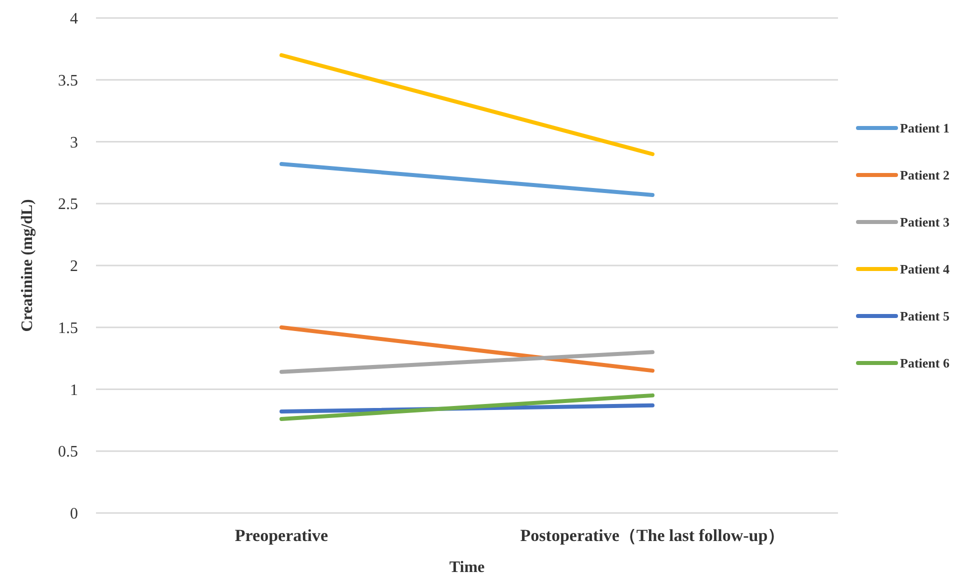  Describe the element at coordinates (74, 267) in the screenshot. I see `y-tick-label: 2` at that location.